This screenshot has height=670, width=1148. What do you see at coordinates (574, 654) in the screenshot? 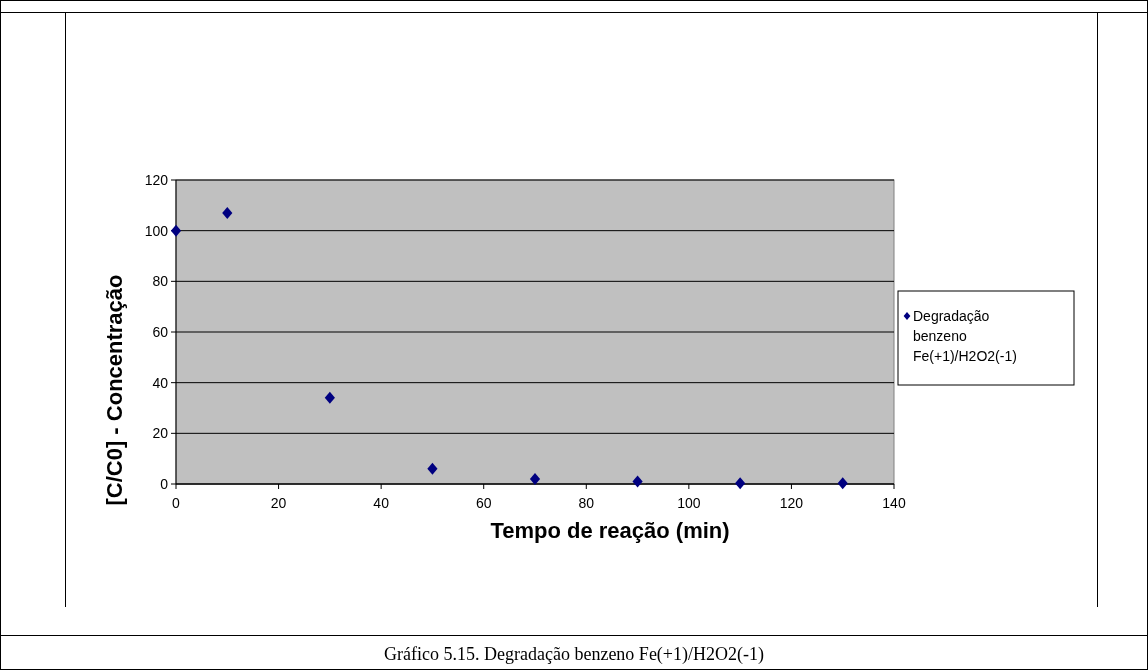
I see `text: Gráfico 5.15. Degradação benzeno Fe(+1)/H2O2(-1)` at bounding box center [574, 654].